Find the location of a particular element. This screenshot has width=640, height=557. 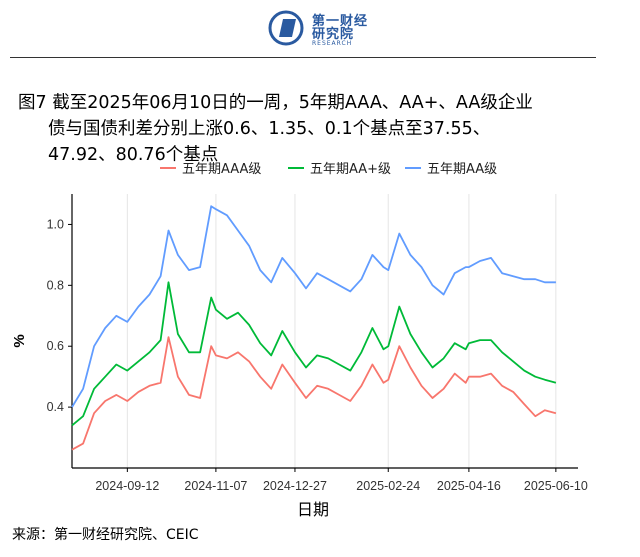

y-tick-label: 0.4 is located at coordinates (55, 407).